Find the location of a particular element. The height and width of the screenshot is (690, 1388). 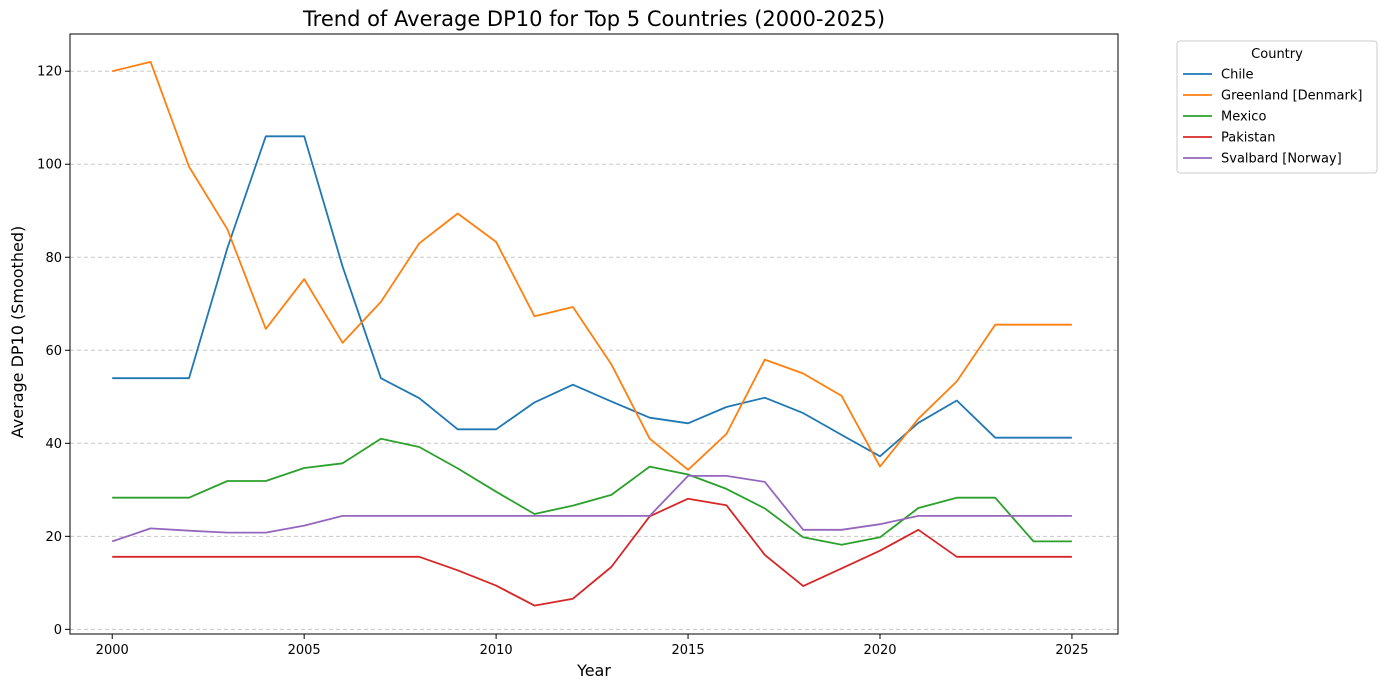

series-line-svalbard-norway is located at coordinates (591, 508).